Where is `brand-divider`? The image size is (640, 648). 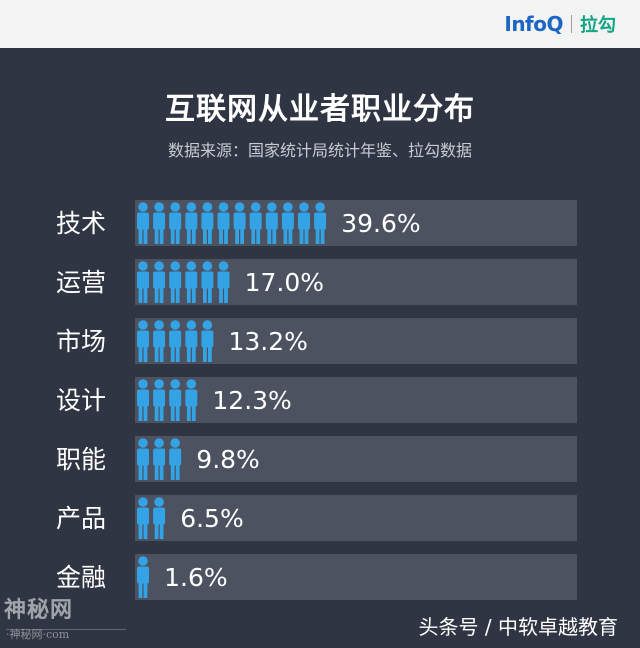 brand-divider is located at coordinates (571, 24).